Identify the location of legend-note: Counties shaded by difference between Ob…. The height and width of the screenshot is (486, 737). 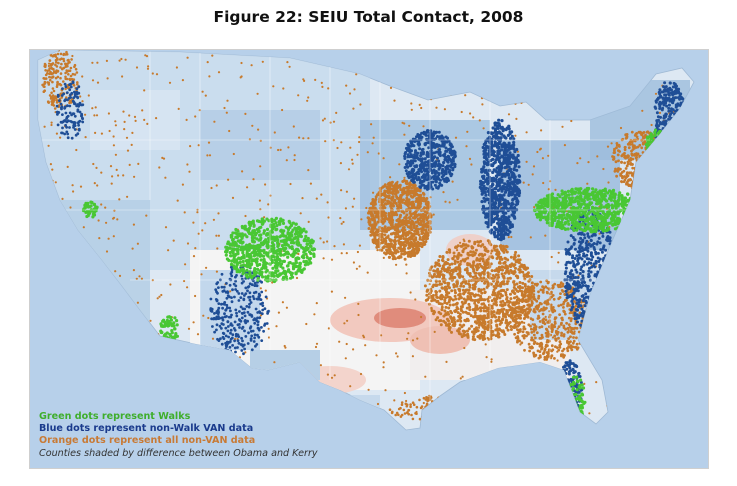
(178, 453).